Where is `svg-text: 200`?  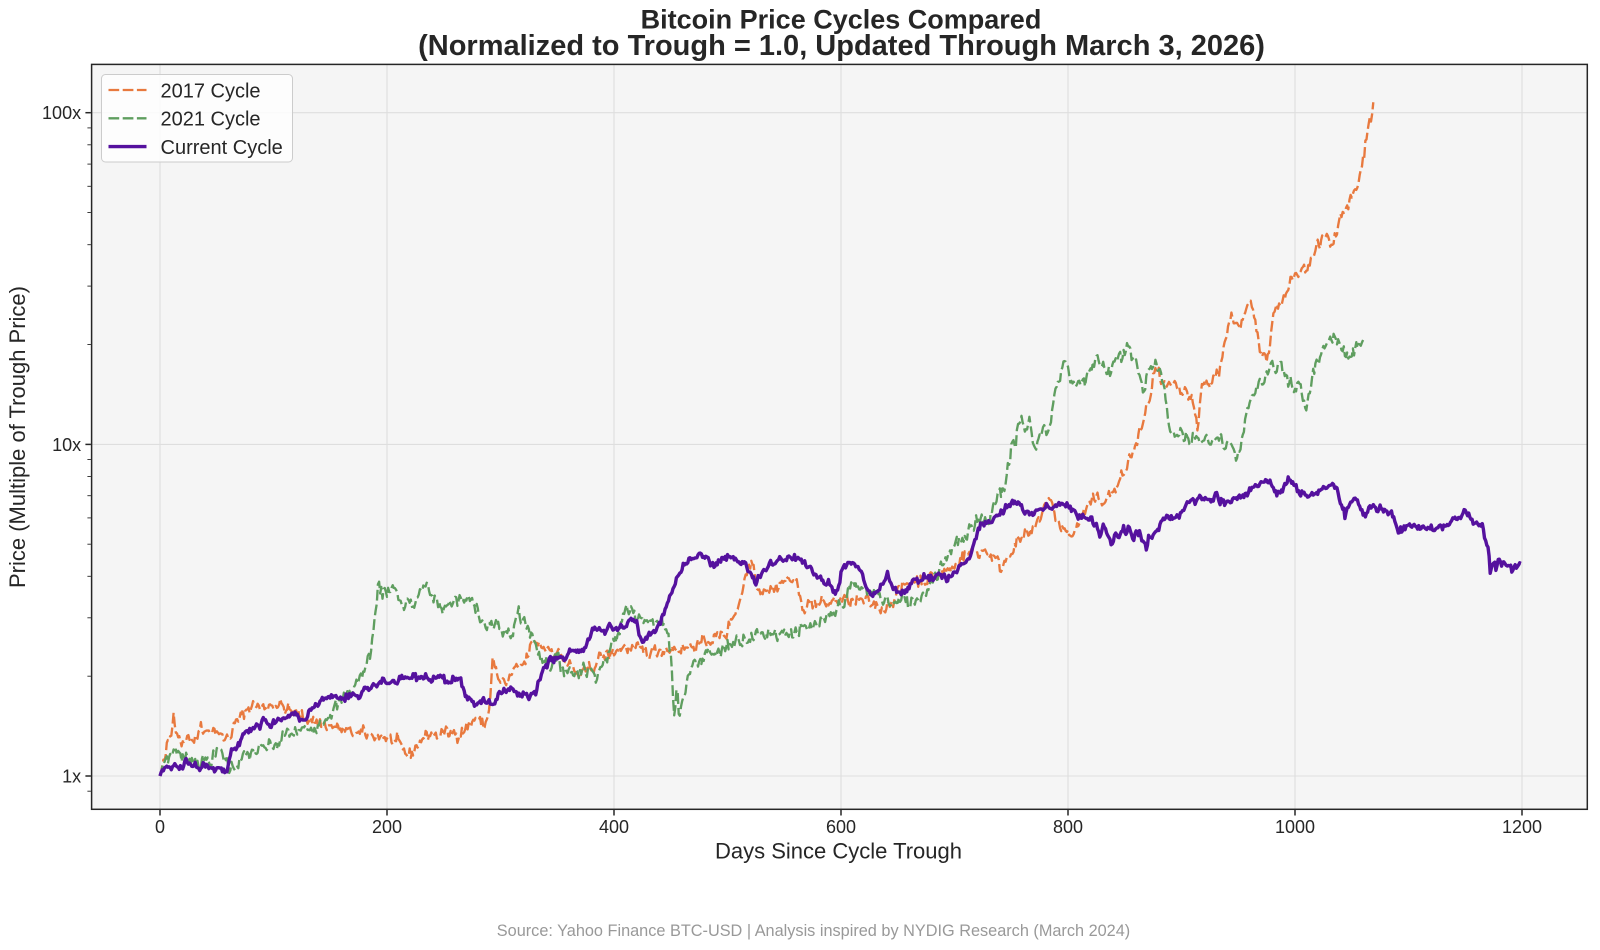 svg-text: 200 is located at coordinates (387, 827).